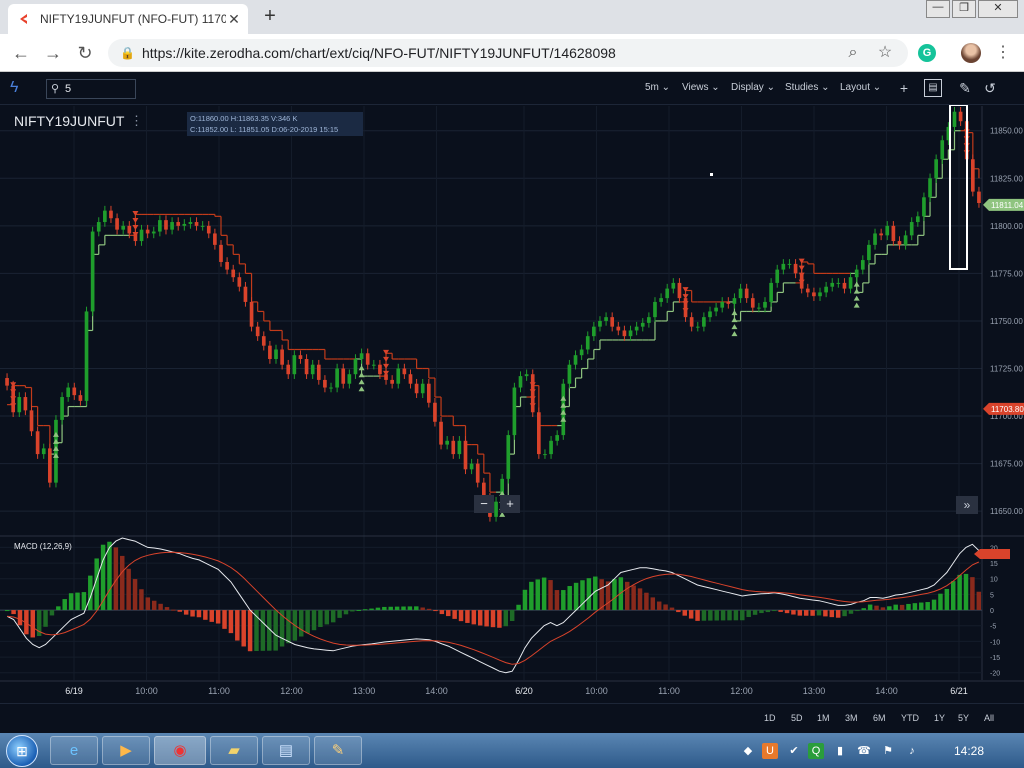  I want to click on macd-tick-label: 0, so click(992, 611).